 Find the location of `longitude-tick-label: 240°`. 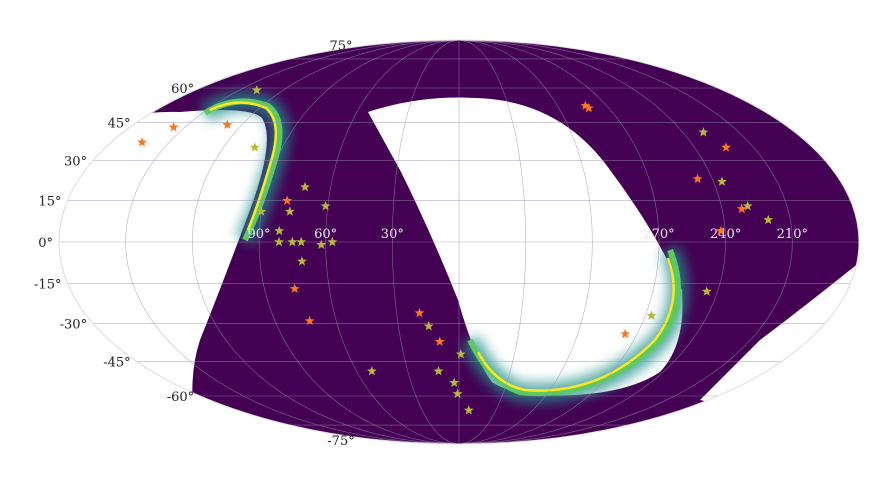

longitude-tick-label: 240° is located at coordinates (725, 234).